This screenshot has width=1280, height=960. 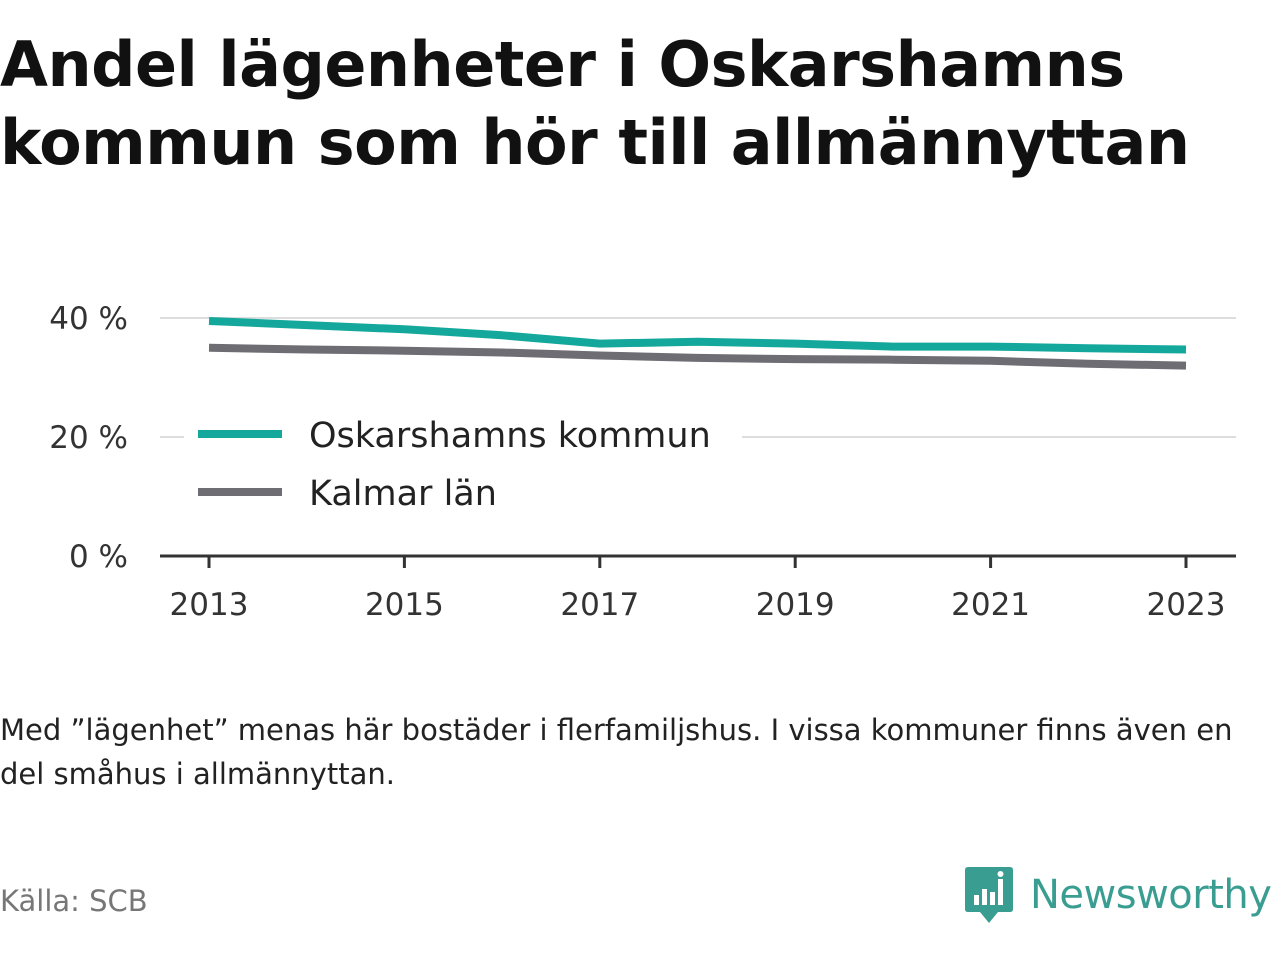 What do you see at coordinates (510, 436) in the screenshot?
I see `legend-label: Oskarshamns kommun` at bounding box center [510, 436].